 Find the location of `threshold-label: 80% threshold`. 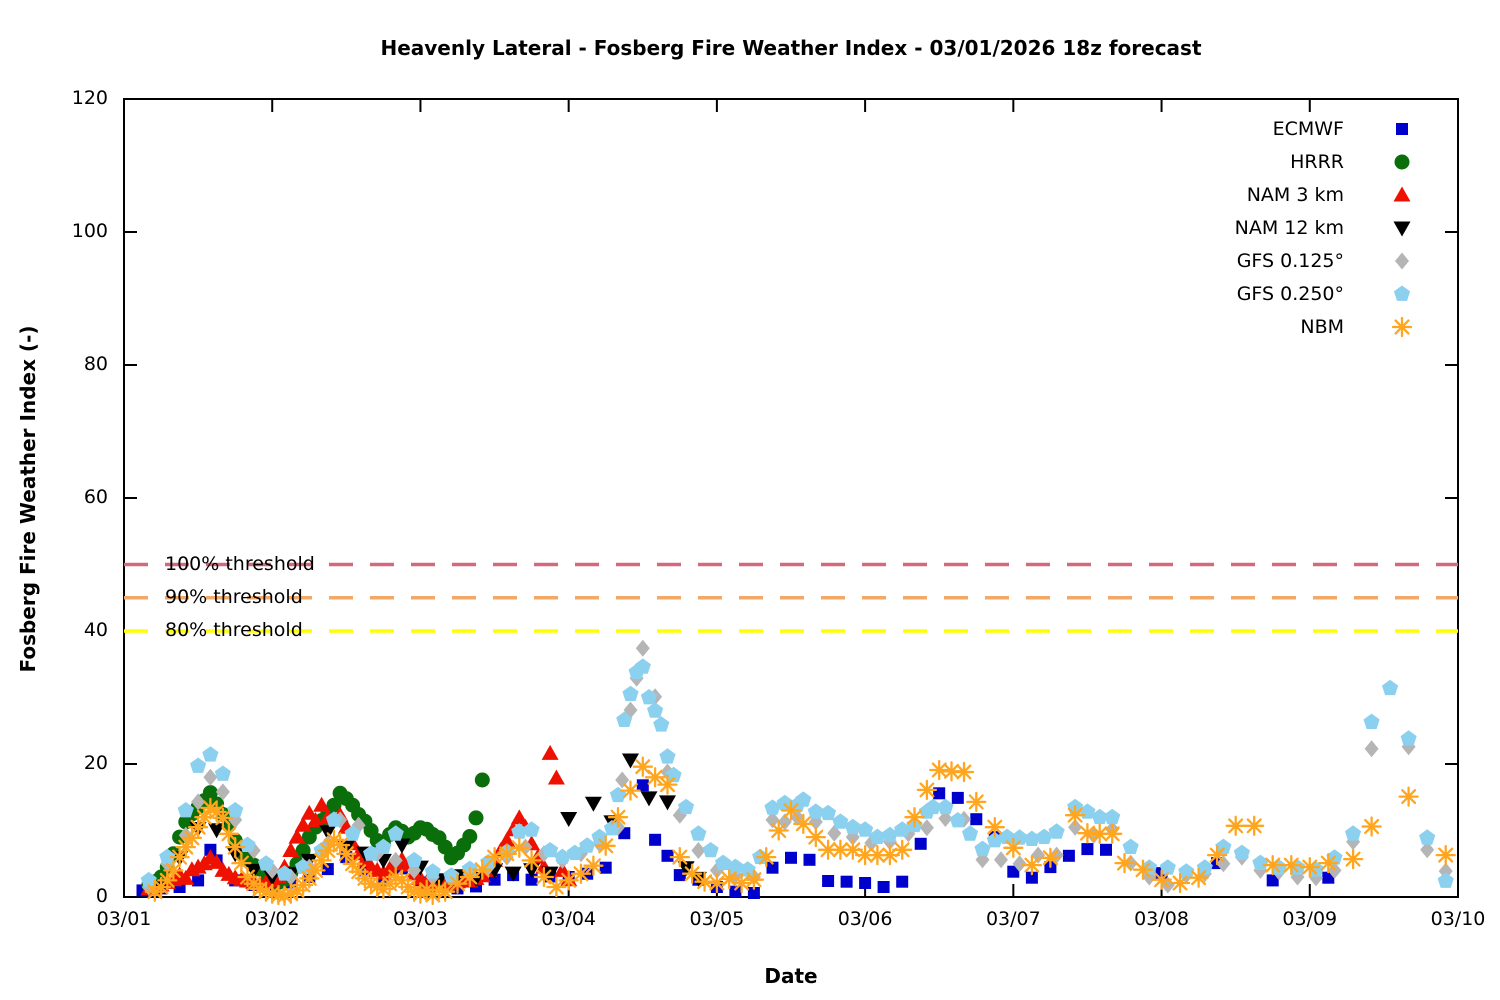

threshold-label: 80% threshold is located at coordinates (234, 630).